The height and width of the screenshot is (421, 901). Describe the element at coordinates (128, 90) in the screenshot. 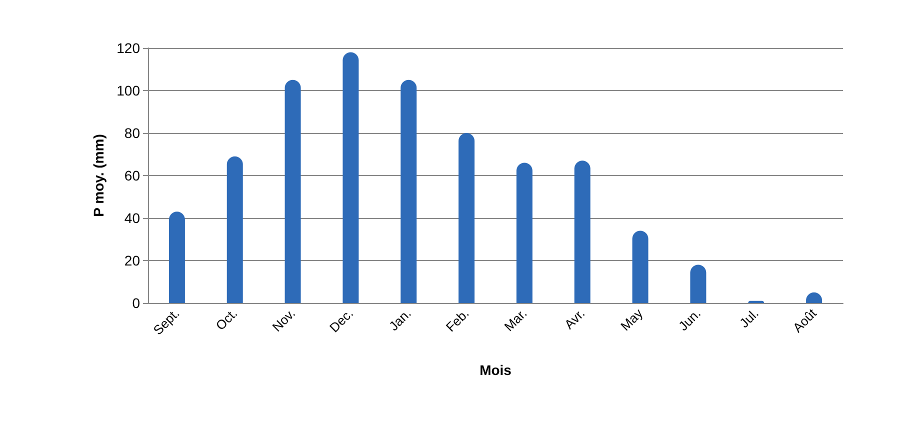

I see `y-tick-label: 100` at that location.